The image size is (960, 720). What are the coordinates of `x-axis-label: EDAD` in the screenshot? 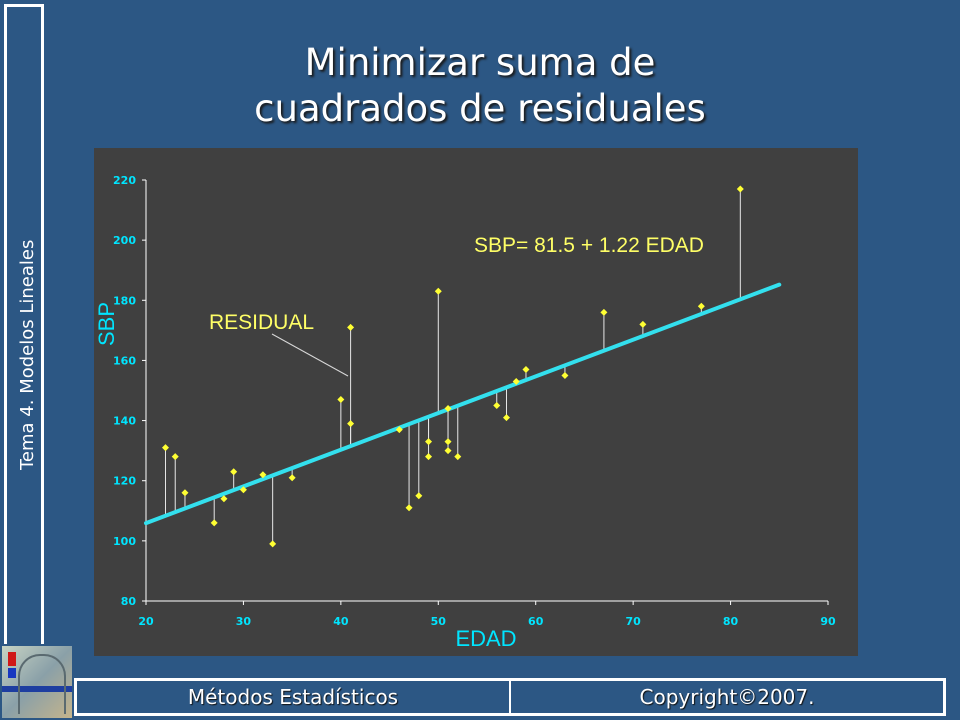 It's located at (485, 638).